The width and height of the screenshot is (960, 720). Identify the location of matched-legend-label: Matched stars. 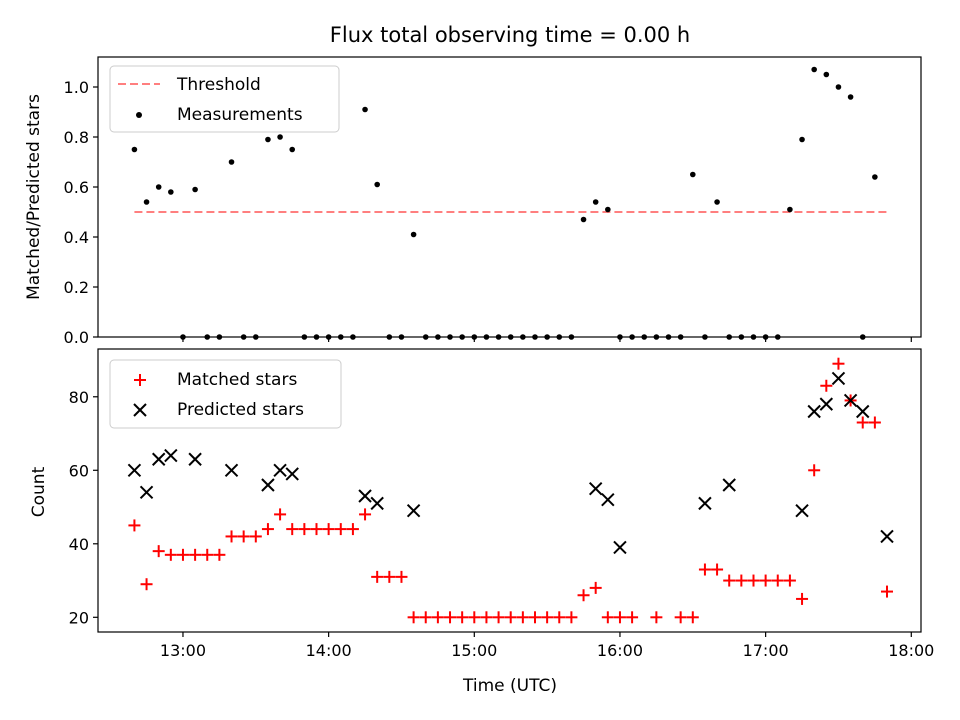
(237, 380).